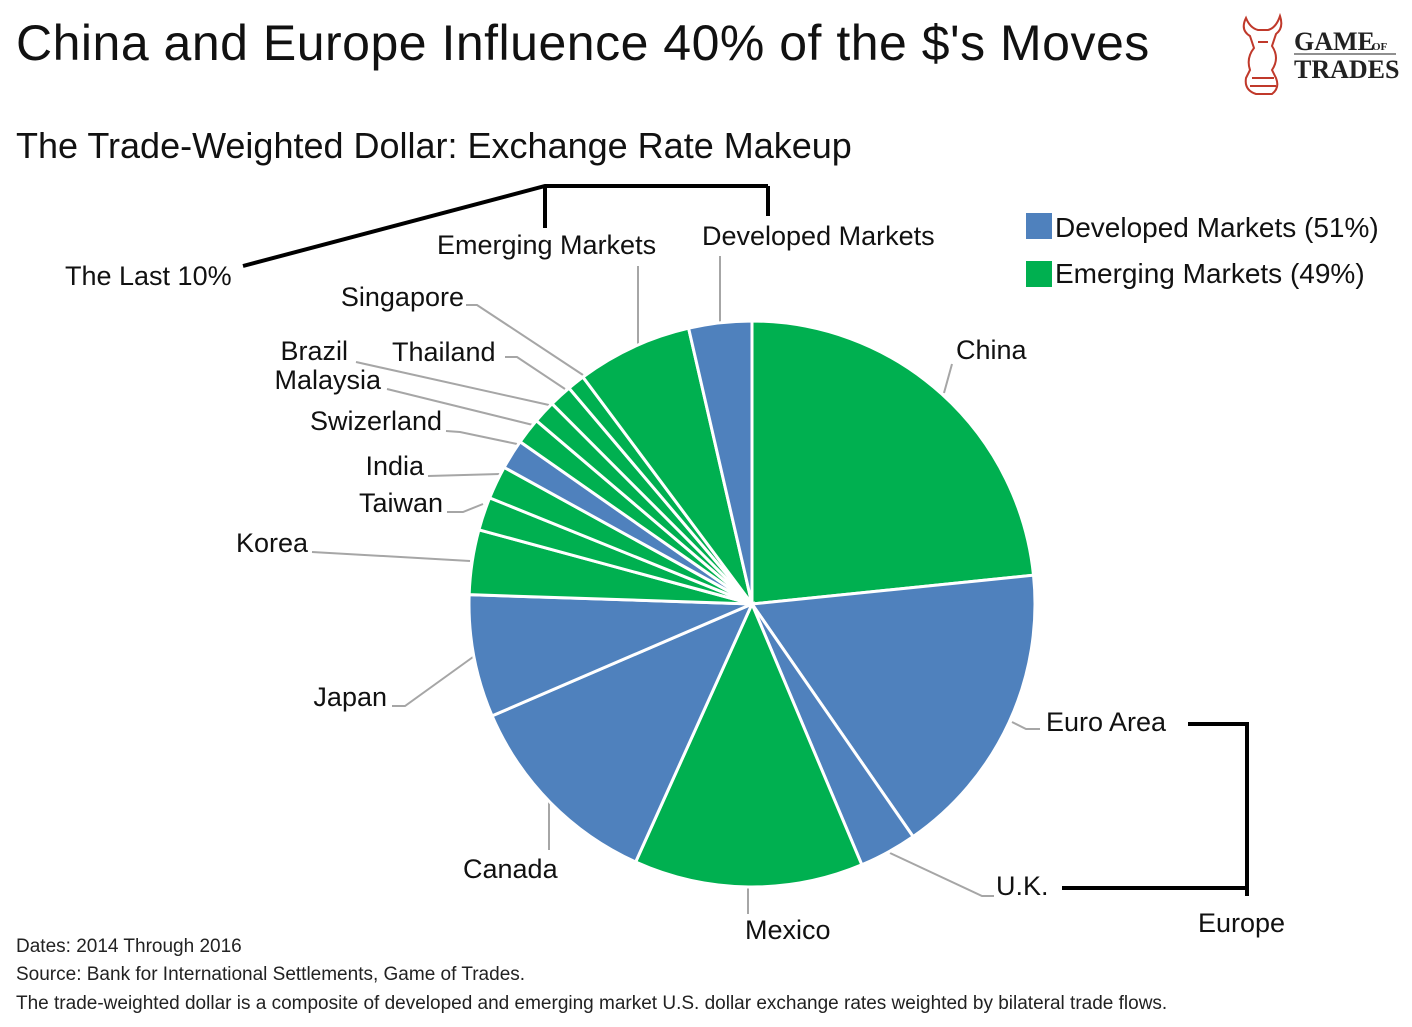 This screenshot has width=1412, height=1027. What do you see at coordinates (444, 352) in the screenshot?
I see `slice-label: Thailand` at bounding box center [444, 352].